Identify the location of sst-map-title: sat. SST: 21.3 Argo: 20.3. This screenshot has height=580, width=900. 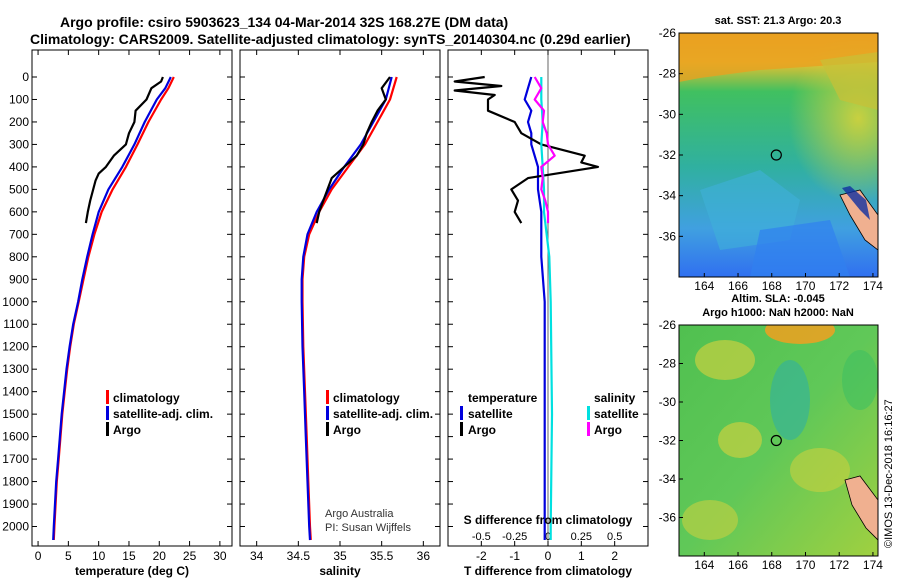
(778, 21).